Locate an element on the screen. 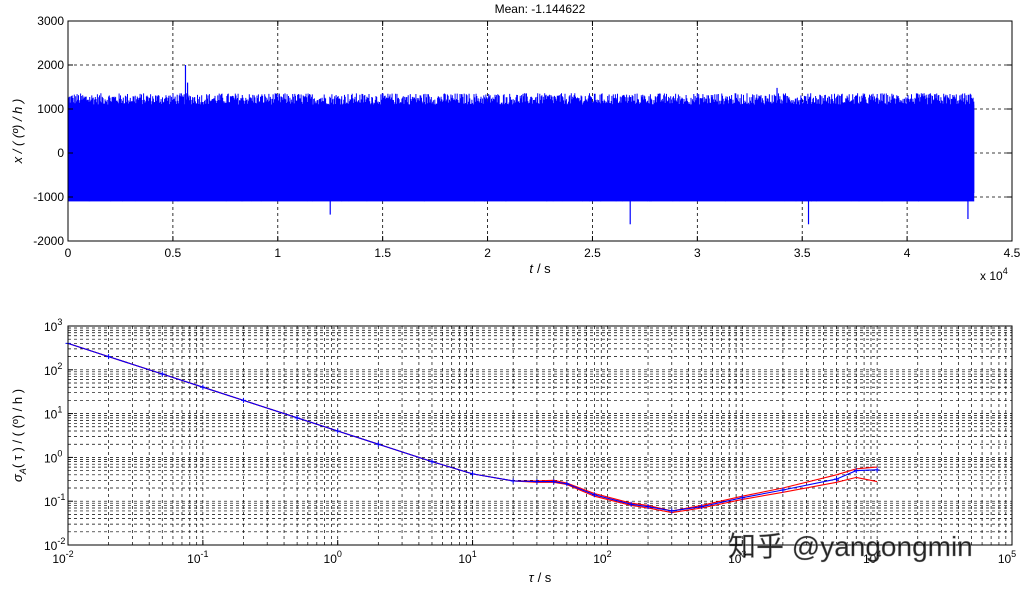  bottom-x-tick-label: 10¹ is located at coordinates (467, 557).